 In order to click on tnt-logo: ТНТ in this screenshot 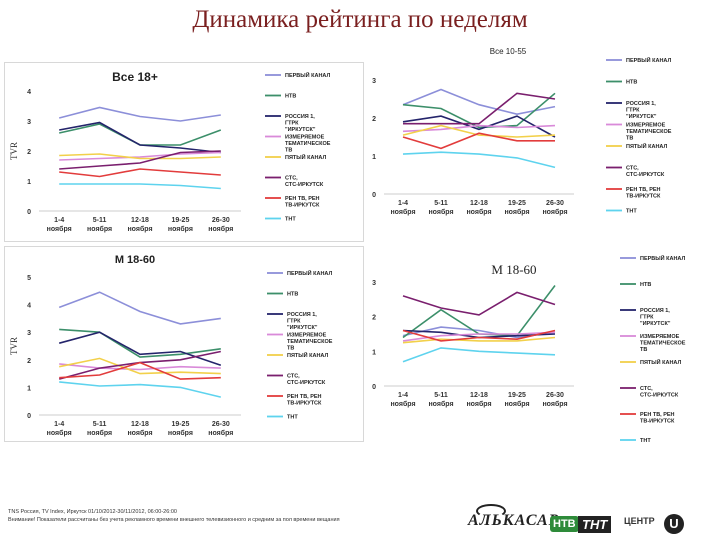, I will do `click(595, 524)`.